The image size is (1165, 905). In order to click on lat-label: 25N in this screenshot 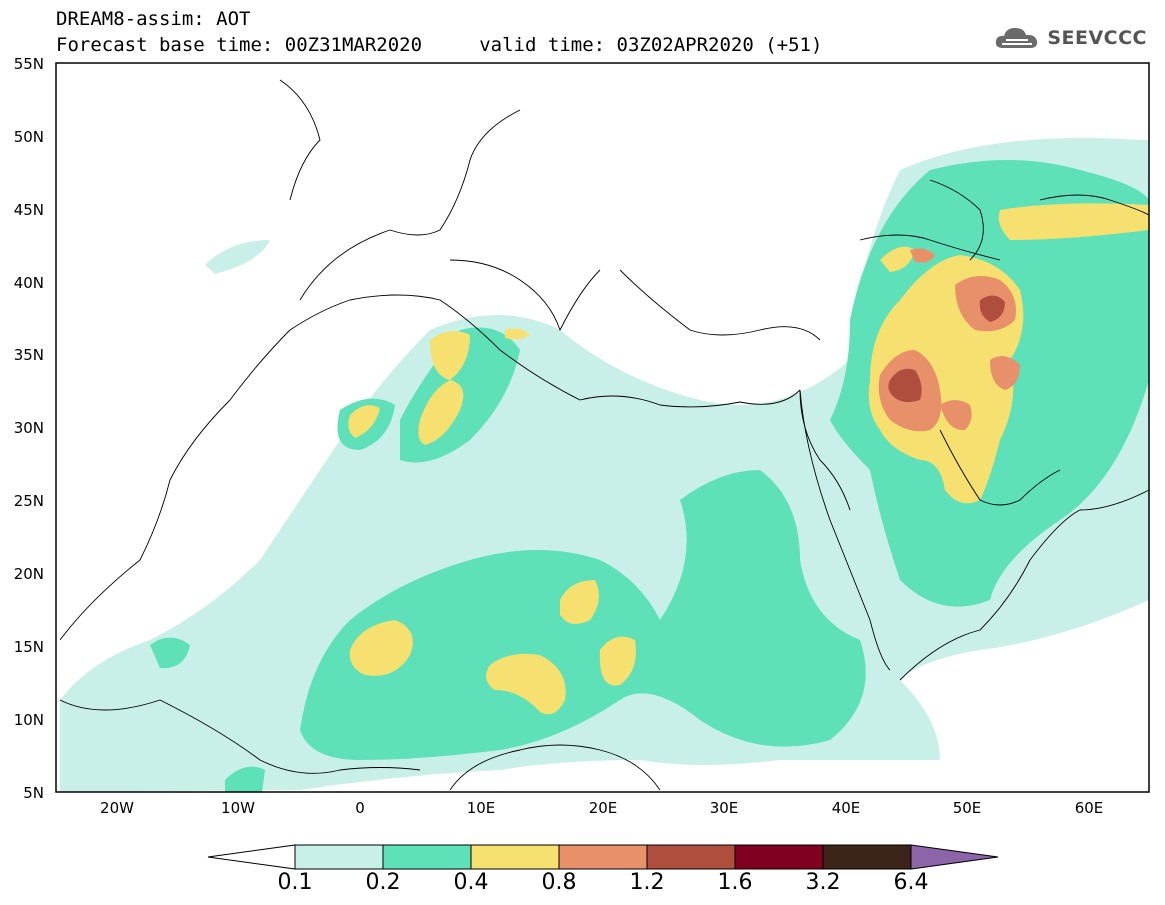, I will do `click(28, 501)`.